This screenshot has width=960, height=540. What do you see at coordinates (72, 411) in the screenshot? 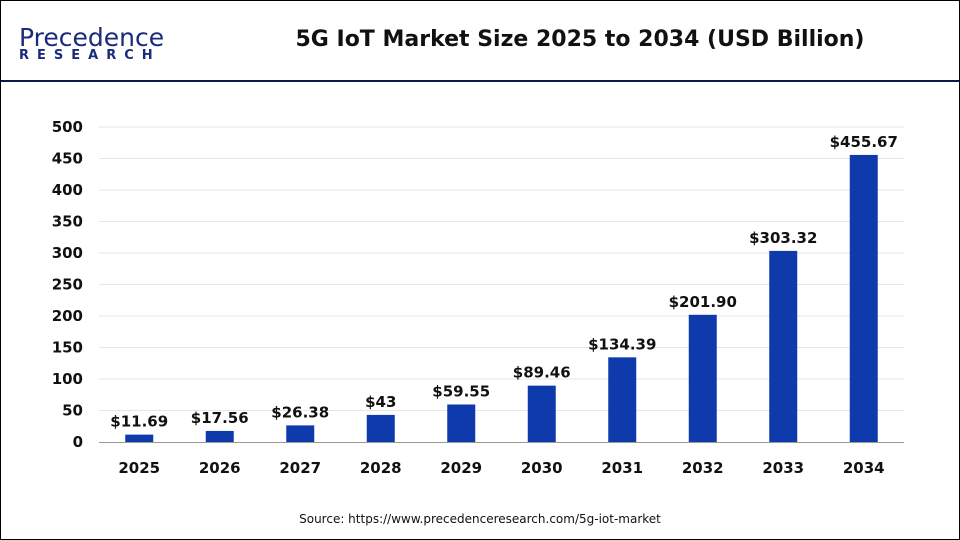
I see `y-tick-label: 50` at bounding box center [72, 411].